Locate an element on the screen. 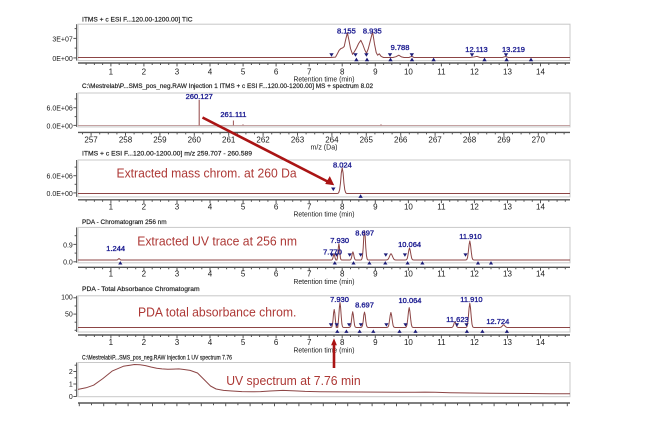 Image resolution: width=660 pixels, height=424 pixels. svg-text: 12.113 is located at coordinates (476, 49).